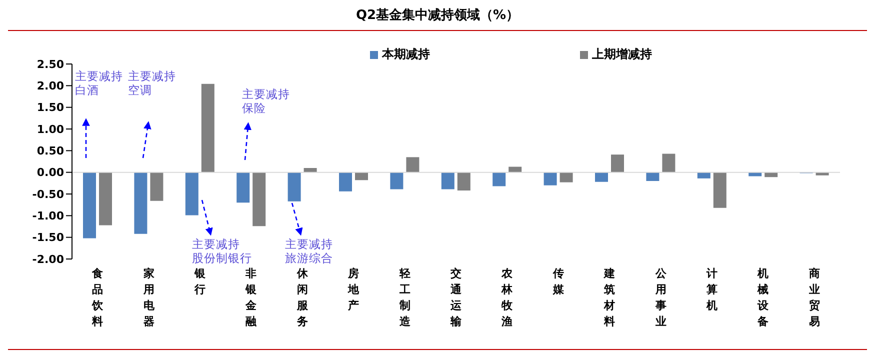 The width and height of the screenshot is (875, 357). What do you see at coordinates (50, 129) in the screenshot?
I see `y-tick-label: 1.00` at bounding box center [50, 129].